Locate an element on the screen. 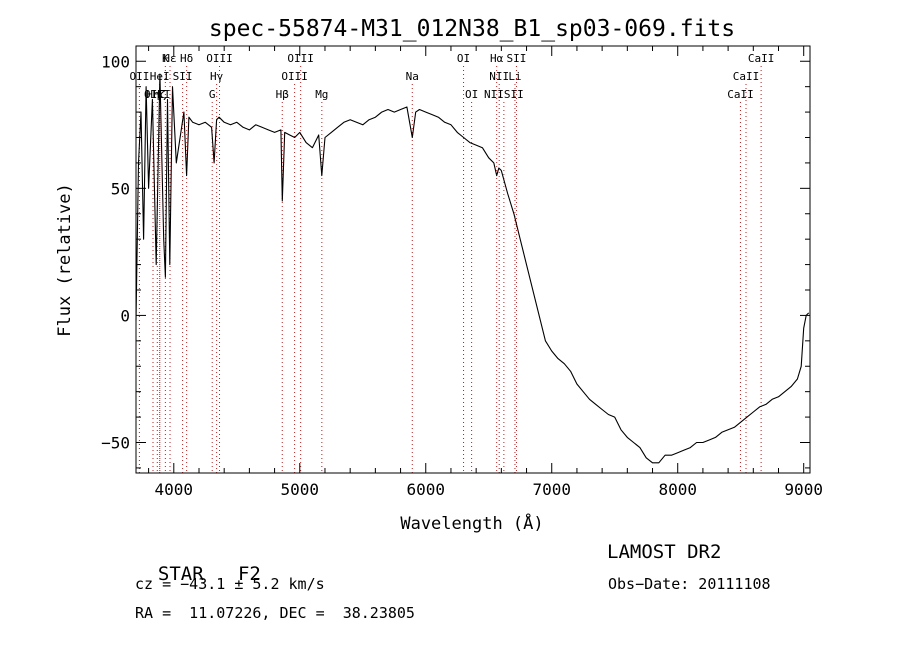 This screenshot has width=900, height=654. marker-label: NIISII is located at coordinates (504, 94).